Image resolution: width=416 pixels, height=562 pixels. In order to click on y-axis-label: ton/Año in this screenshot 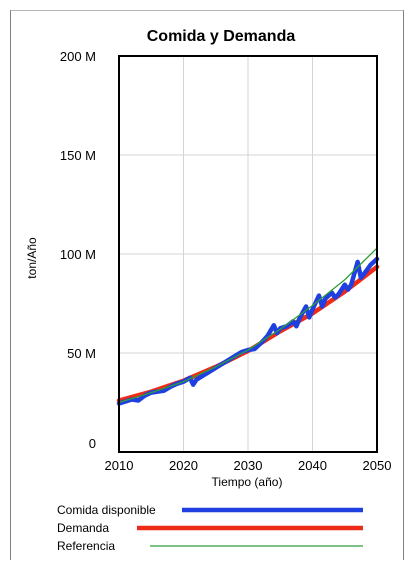, I will do `click(32, 258)`.